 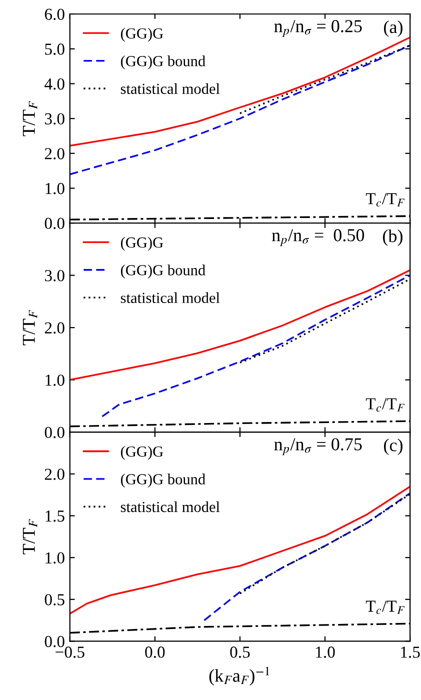 I want to click on y-tick-label: 4.0, so click(x=54, y=84).